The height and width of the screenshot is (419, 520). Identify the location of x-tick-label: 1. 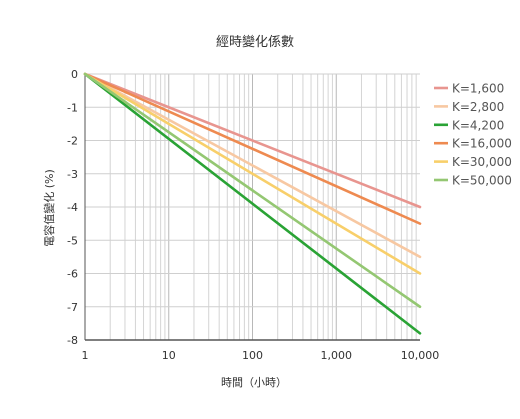
(85, 355).